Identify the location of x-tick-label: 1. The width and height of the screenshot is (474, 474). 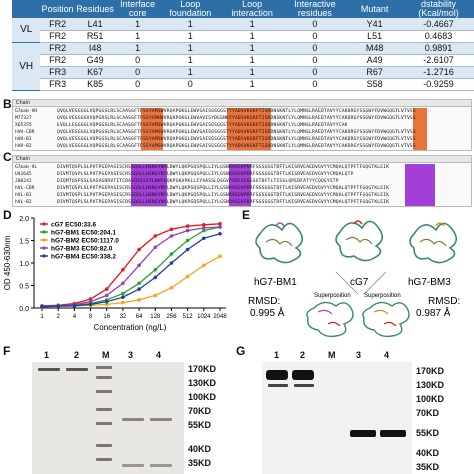
(42, 317).